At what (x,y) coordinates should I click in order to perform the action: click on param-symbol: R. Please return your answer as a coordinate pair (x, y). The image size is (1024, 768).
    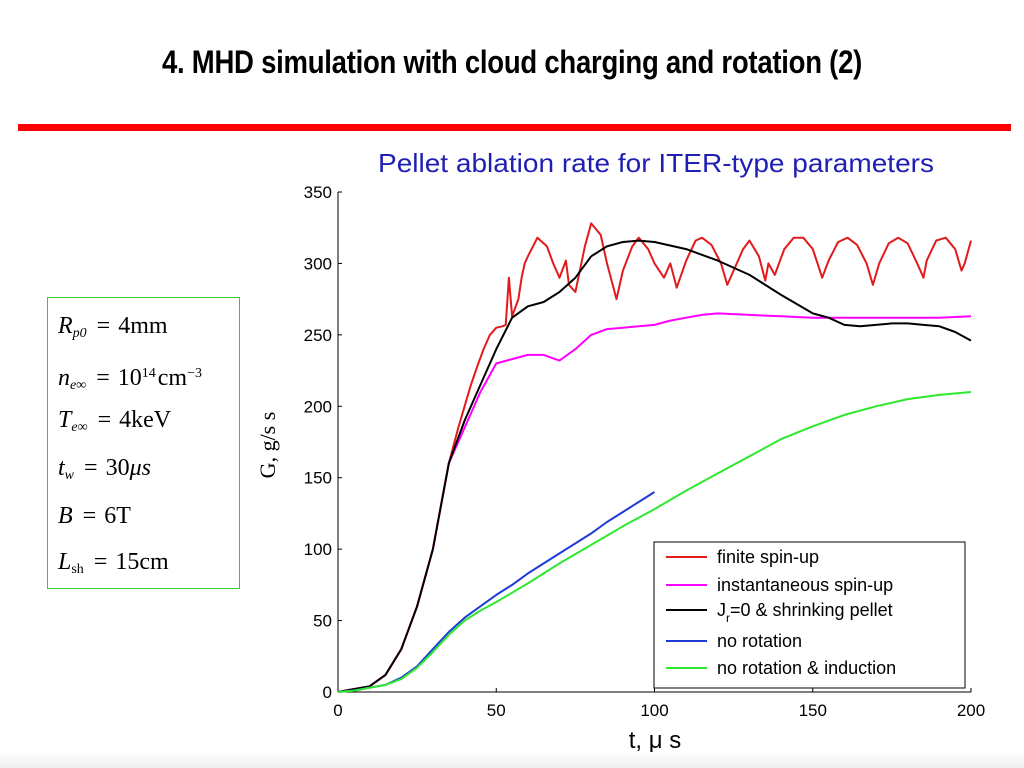
    Looking at the image, I should click on (65, 326).